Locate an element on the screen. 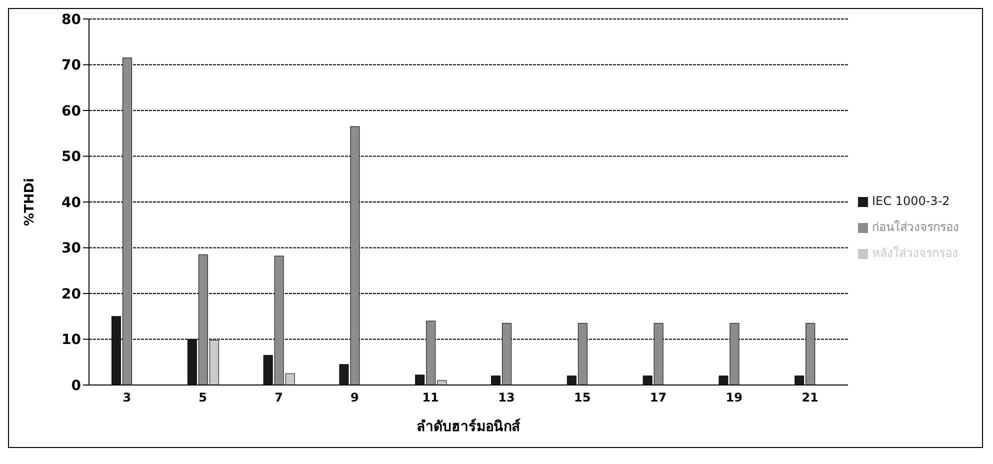 Image resolution: width=993 pixels, height=464 pixels. x-tick-label: 9 is located at coordinates (354, 397).